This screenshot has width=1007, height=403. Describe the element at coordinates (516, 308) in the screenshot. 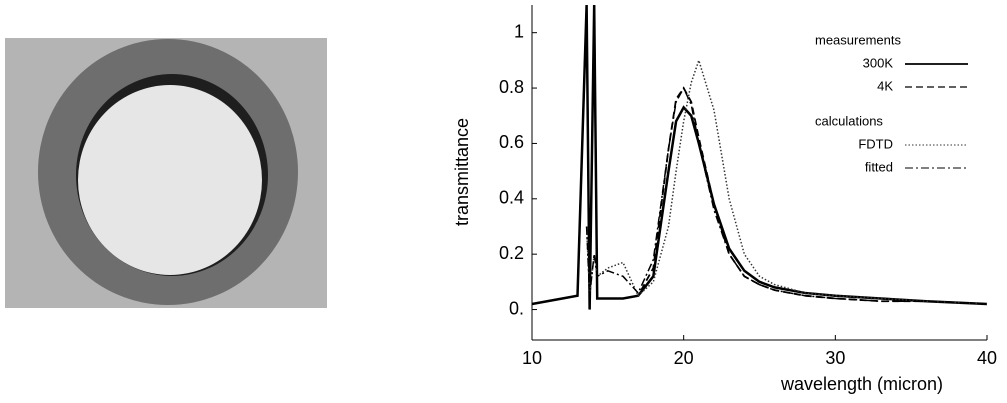

I see `y-tick-label: 0.` at that location.